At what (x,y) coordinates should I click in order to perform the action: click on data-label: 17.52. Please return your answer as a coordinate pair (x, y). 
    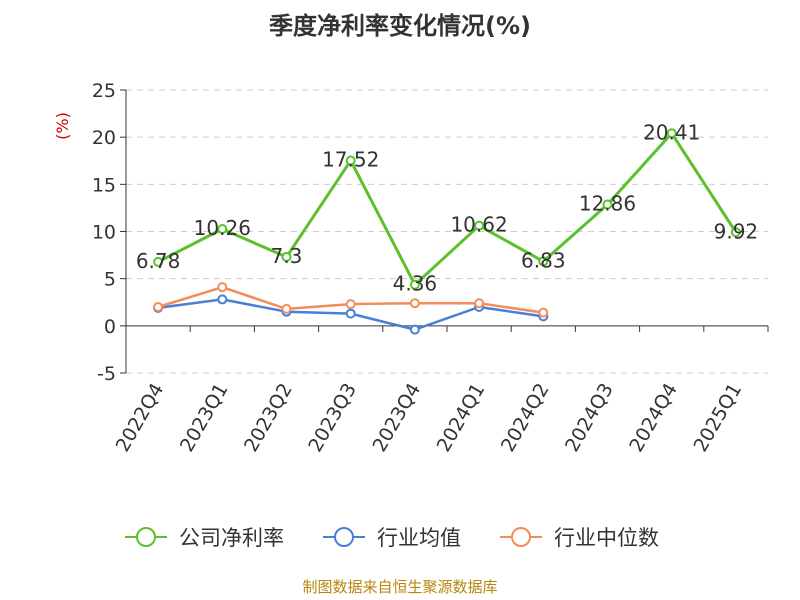
    Looking at the image, I should click on (350, 160).